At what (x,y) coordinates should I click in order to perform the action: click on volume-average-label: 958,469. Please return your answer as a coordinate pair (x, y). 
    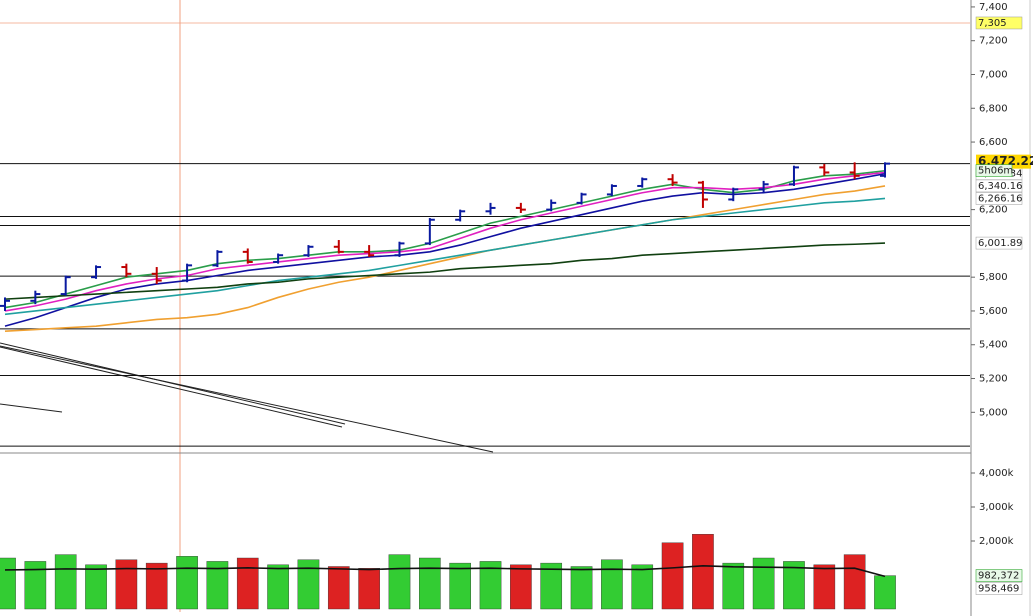
    Looking at the image, I should click on (998, 589).